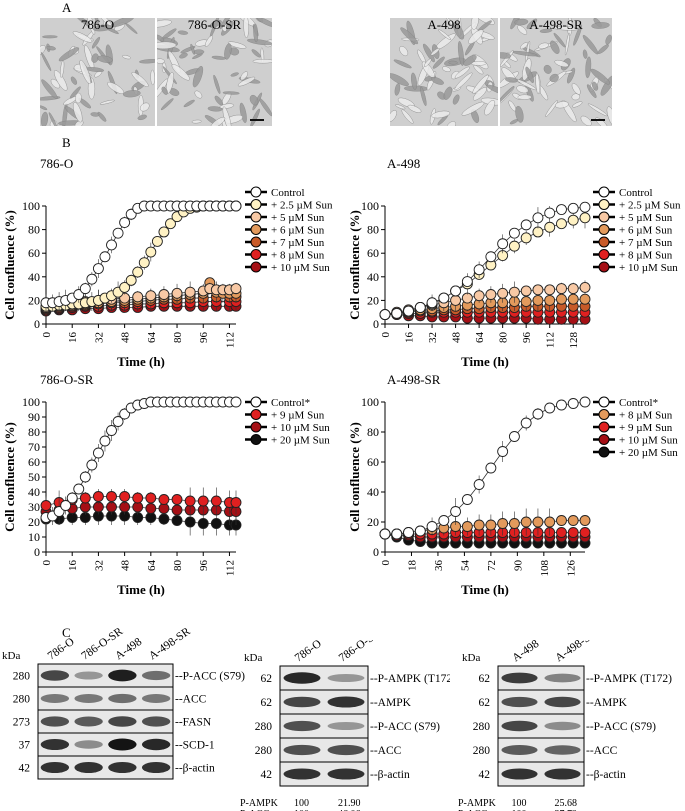 This screenshot has width=685, height=811. What do you see at coordinates (471, 658) in the screenshot?
I see `kda-label: kDa` at bounding box center [471, 658].